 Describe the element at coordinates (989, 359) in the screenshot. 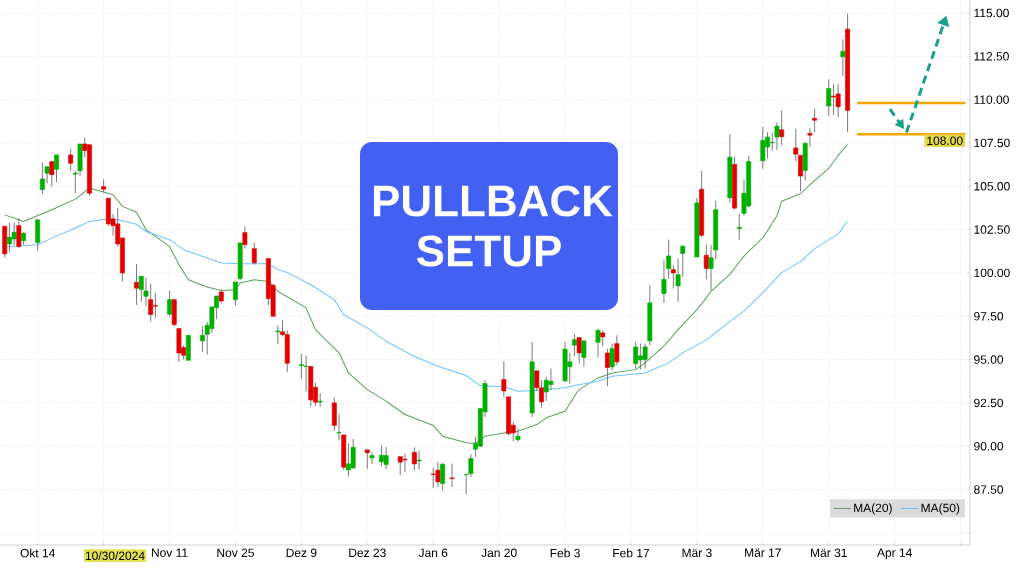

I see `y-tick-label: 95.00` at that location.